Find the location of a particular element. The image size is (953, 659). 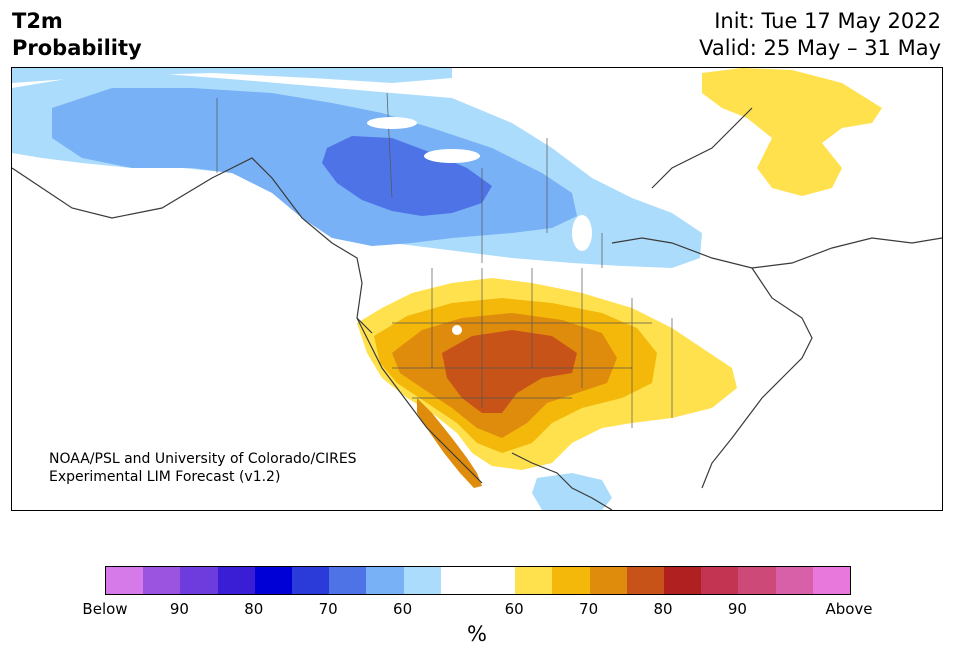

map-title-line1: T2m is located at coordinates (37, 21).